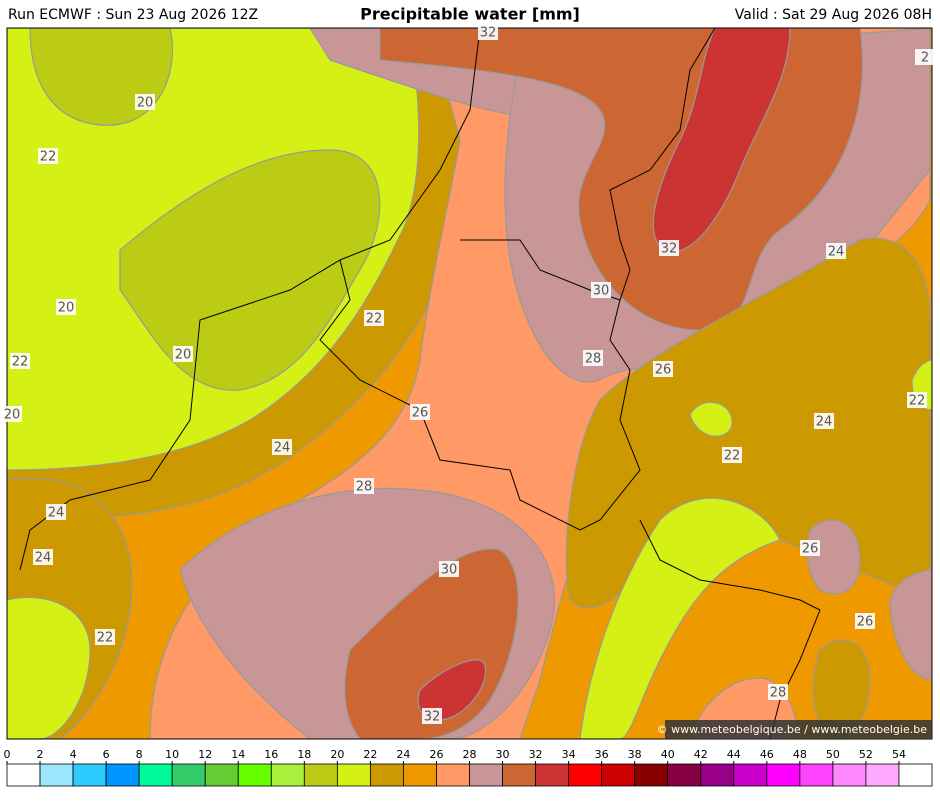 The image size is (940, 804). What do you see at coordinates (470, 754) in the screenshot?
I see `colorbar-tick-label: 28` at bounding box center [470, 754].